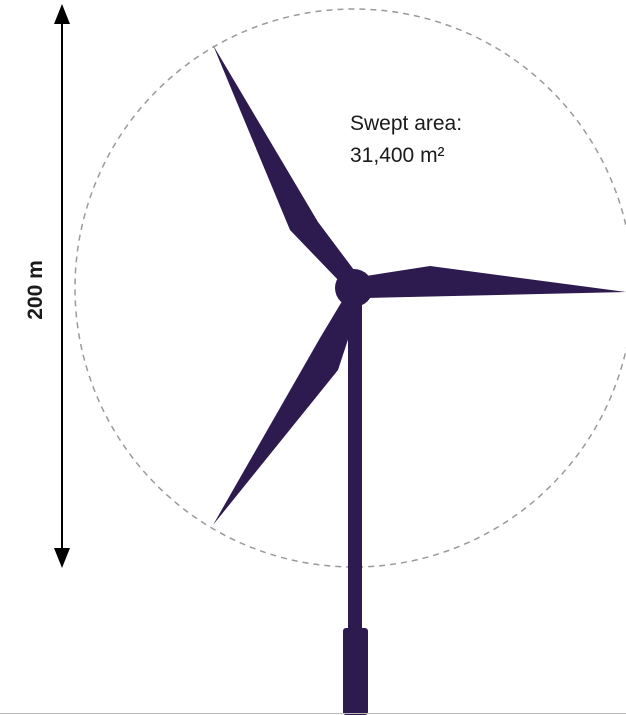  Describe the element at coordinates (397, 155) in the screenshot. I see `swept-area-value: 31,400 m²` at that location.